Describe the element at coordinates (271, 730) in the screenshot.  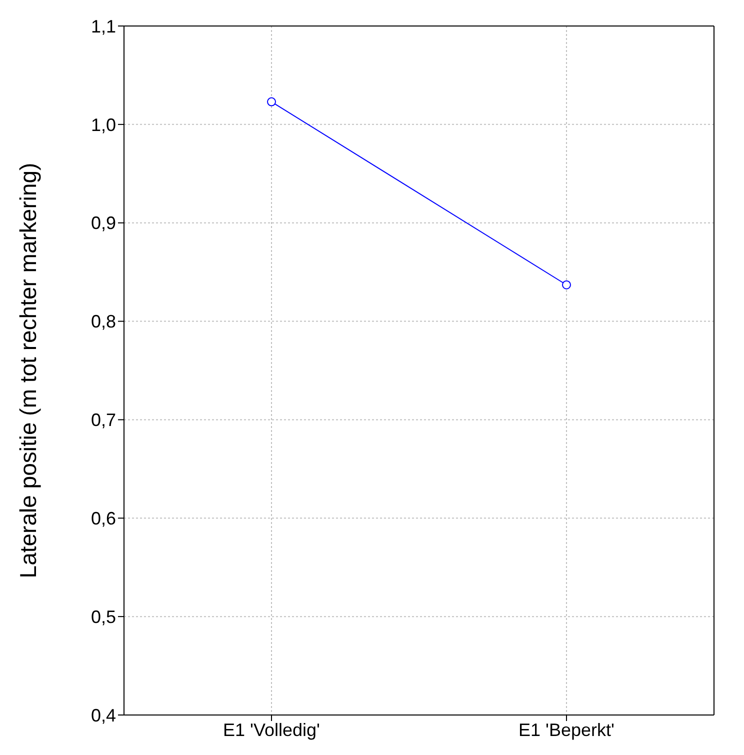
I see `x-tick-label: E1 'Volledig'` at that location.